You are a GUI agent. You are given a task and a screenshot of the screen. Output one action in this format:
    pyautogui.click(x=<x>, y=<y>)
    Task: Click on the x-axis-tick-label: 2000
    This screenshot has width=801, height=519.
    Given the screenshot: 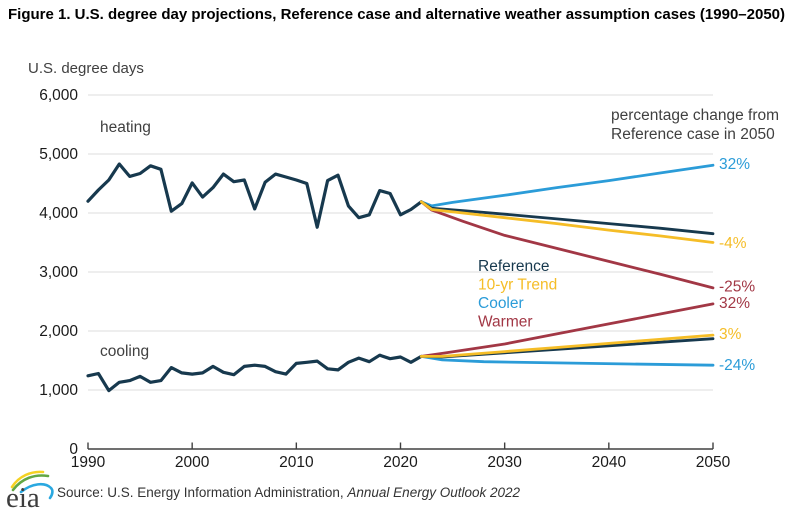 What is the action you would take?
    pyautogui.click(x=192, y=462)
    